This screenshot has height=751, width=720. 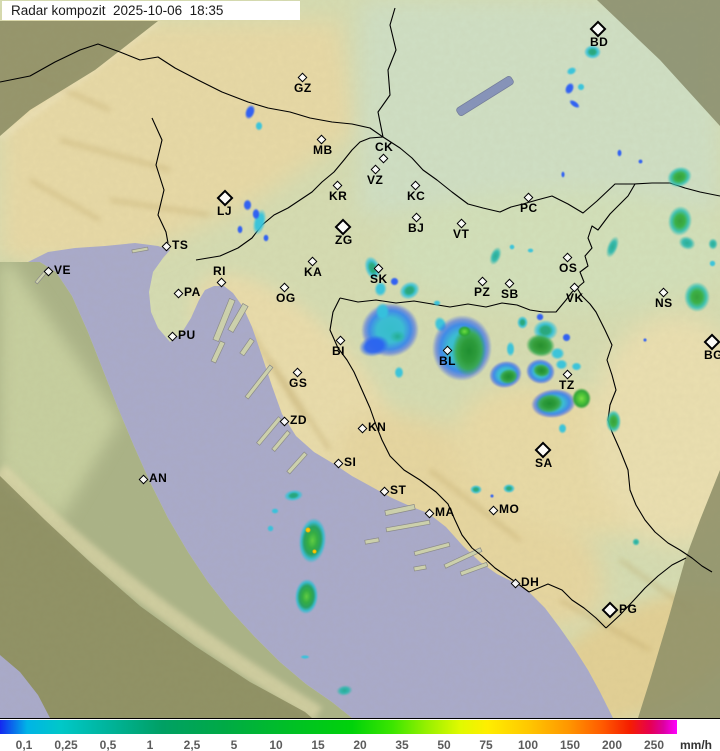 I want to click on legend-value: 250, so click(x=654, y=744).